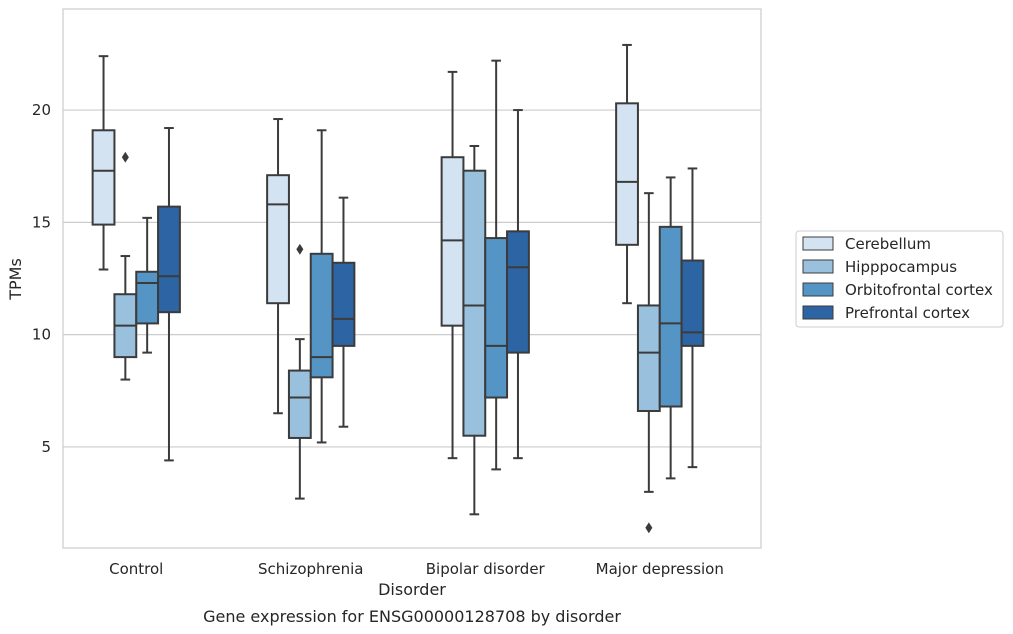 Image resolution: width=1013 pixels, height=634 pixels. Describe the element at coordinates (888, 244) in the screenshot. I see `legend-label: Cerebellum` at that location.